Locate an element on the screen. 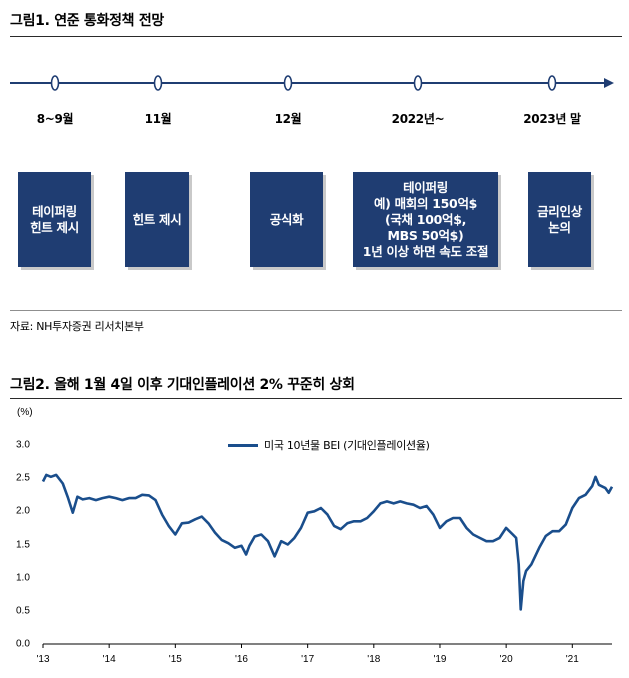  y-tick-label: 3.0 is located at coordinates (23, 445).